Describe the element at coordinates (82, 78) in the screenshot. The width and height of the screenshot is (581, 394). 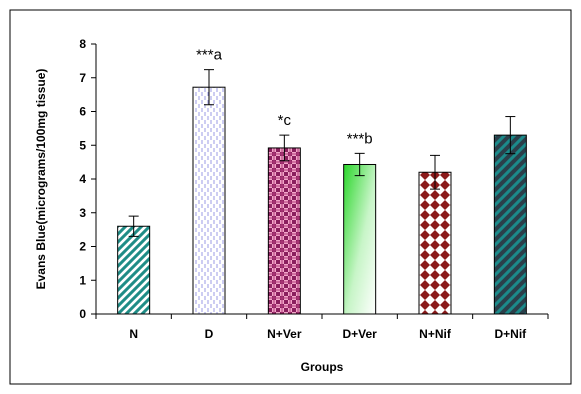
I see `y-tick-label: 7` at that location.